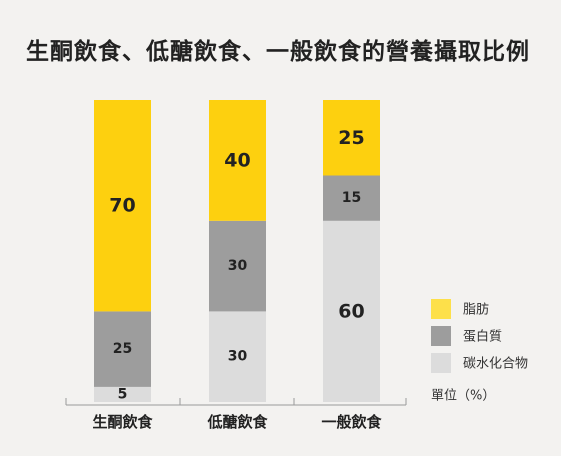 Image resolution: width=561 pixels, height=456 pixels. I want to click on data-label: 40, so click(237, 160).